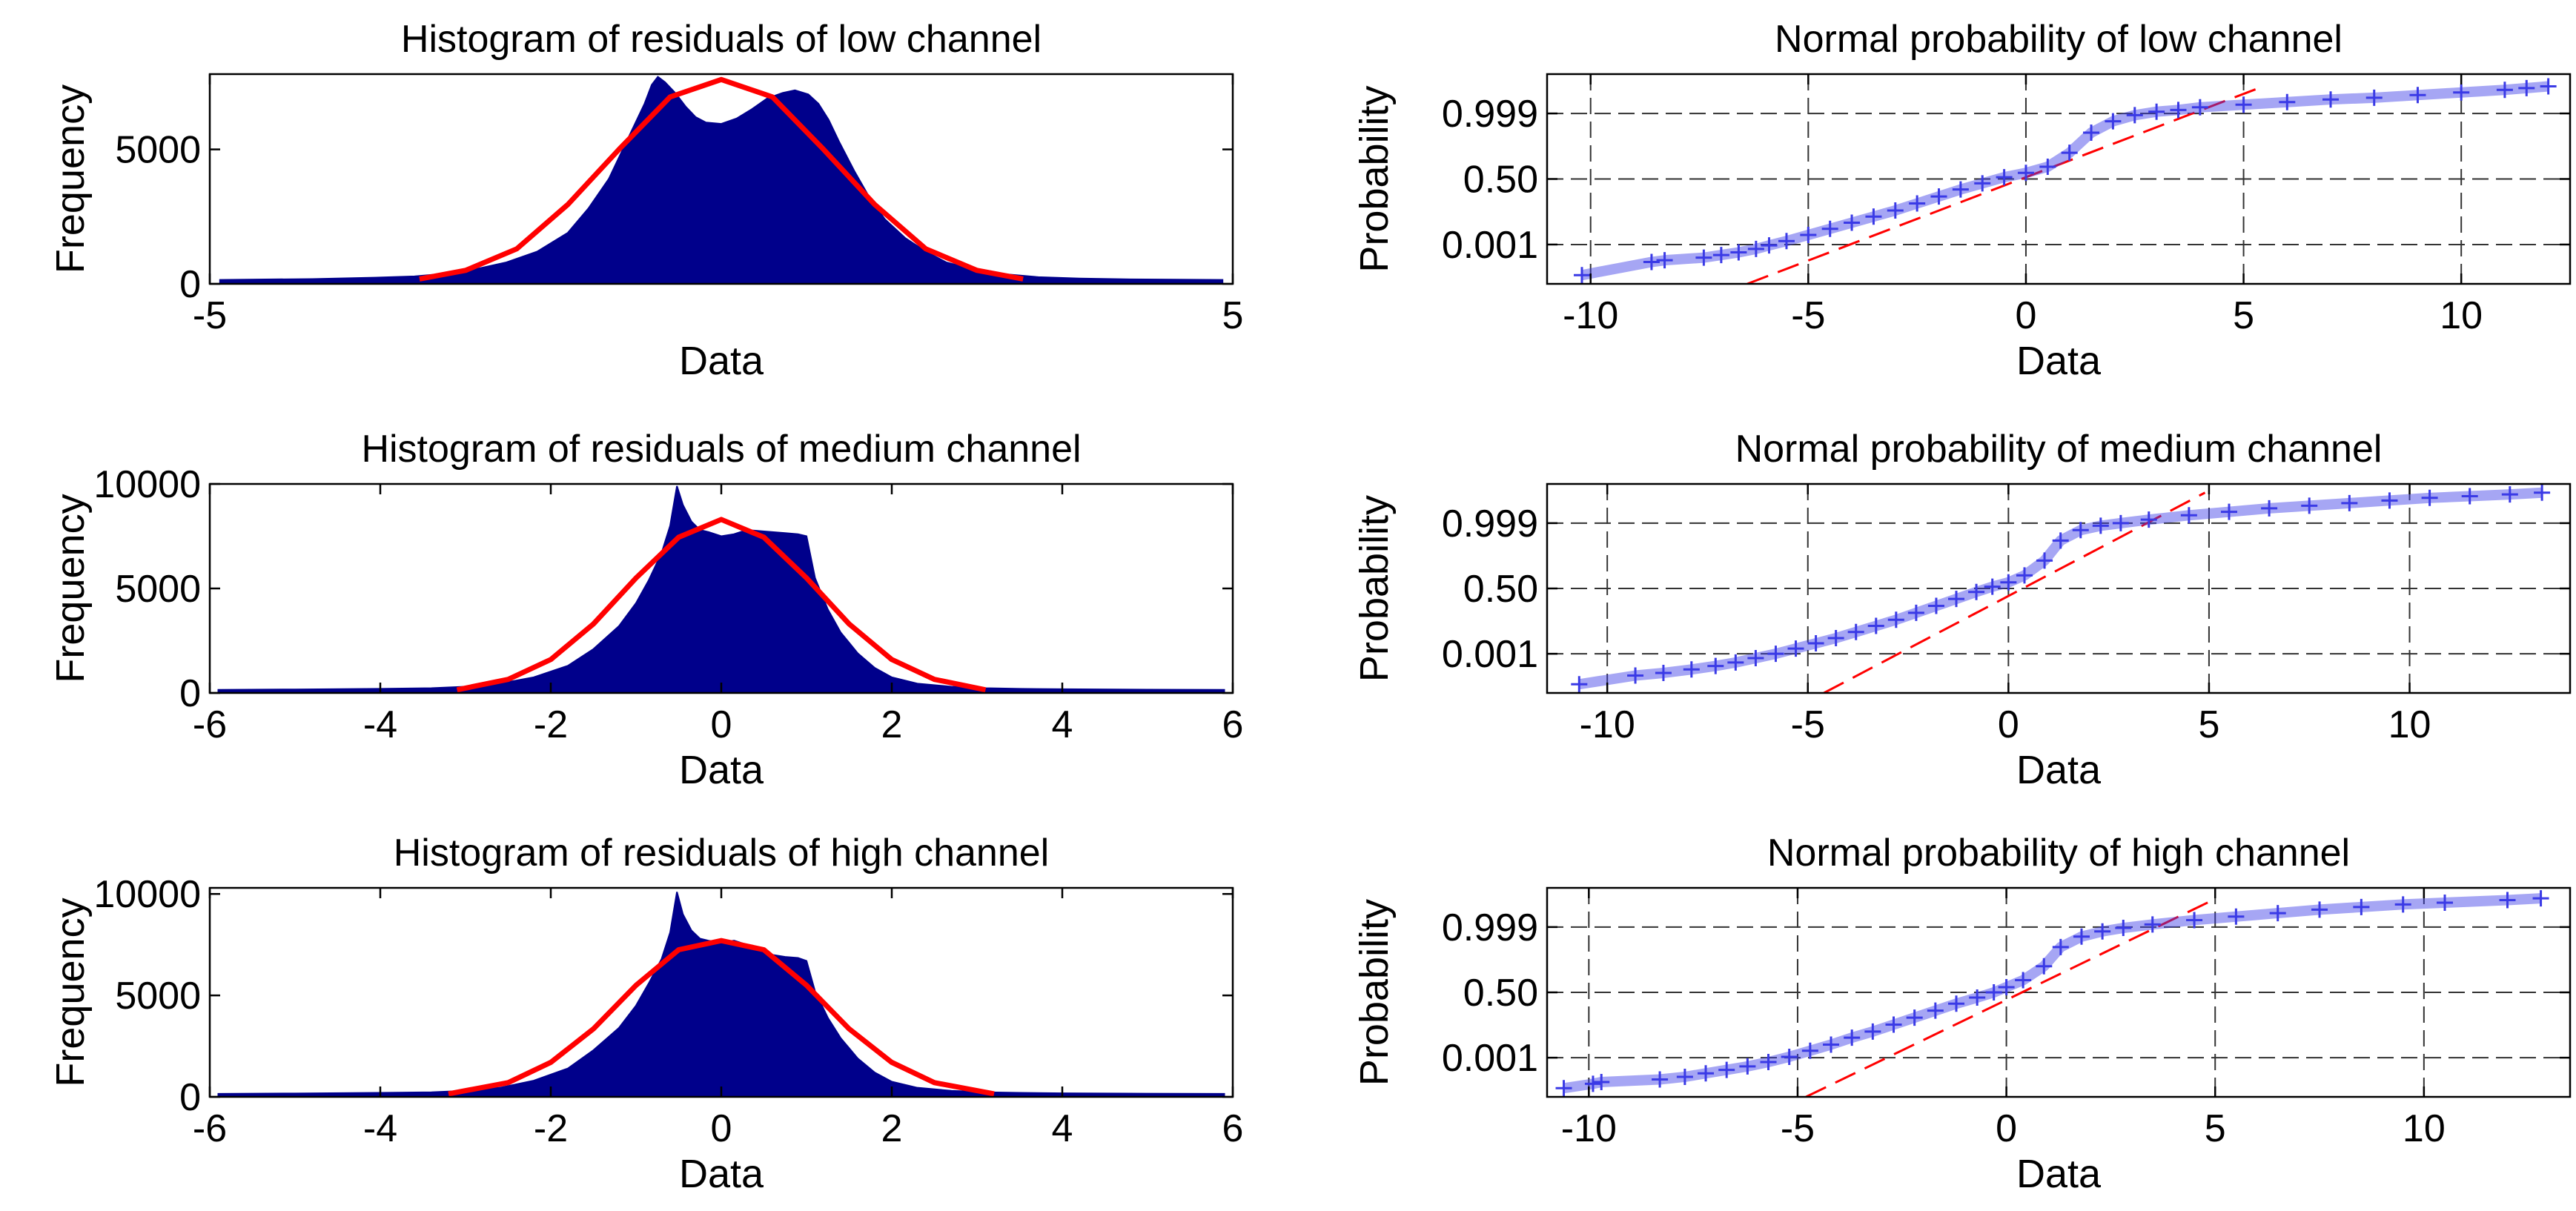 Image resolution: width=2576 pixels, height=1211 pixels. I want to click on y-tick-label: 0, so click(190, 693).